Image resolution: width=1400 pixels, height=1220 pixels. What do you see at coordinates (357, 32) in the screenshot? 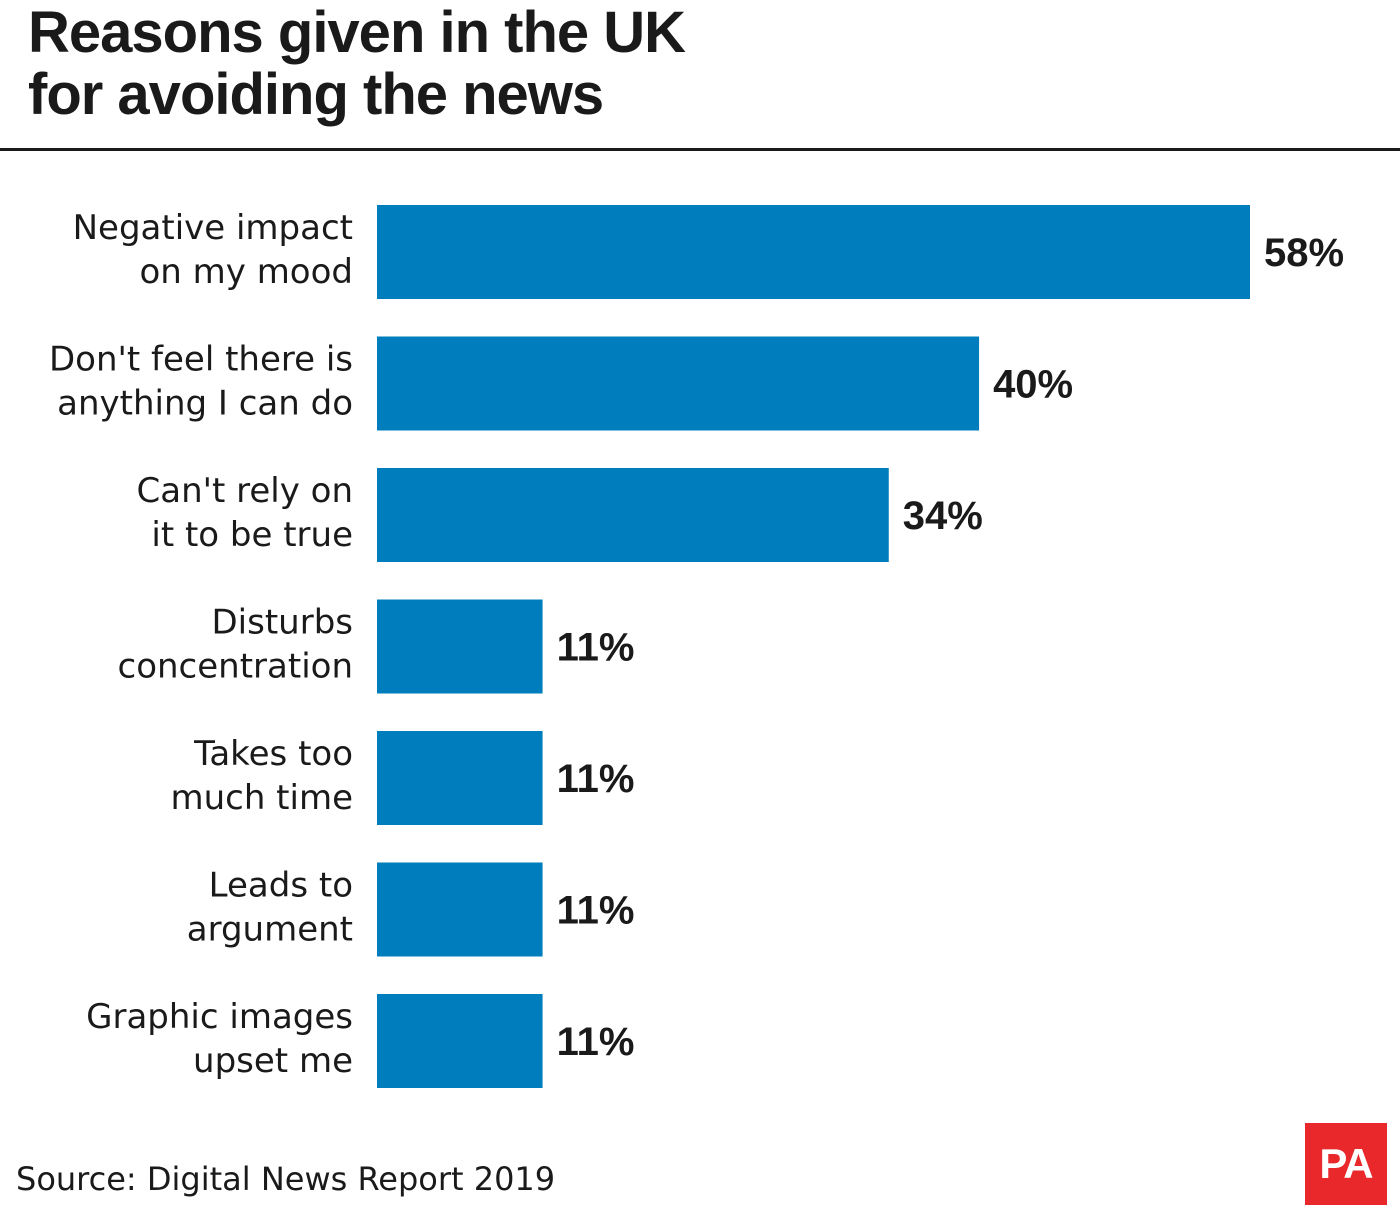
I see `chart-title-line-1: Reasons given in the UK` at bounding box center [357, 32].